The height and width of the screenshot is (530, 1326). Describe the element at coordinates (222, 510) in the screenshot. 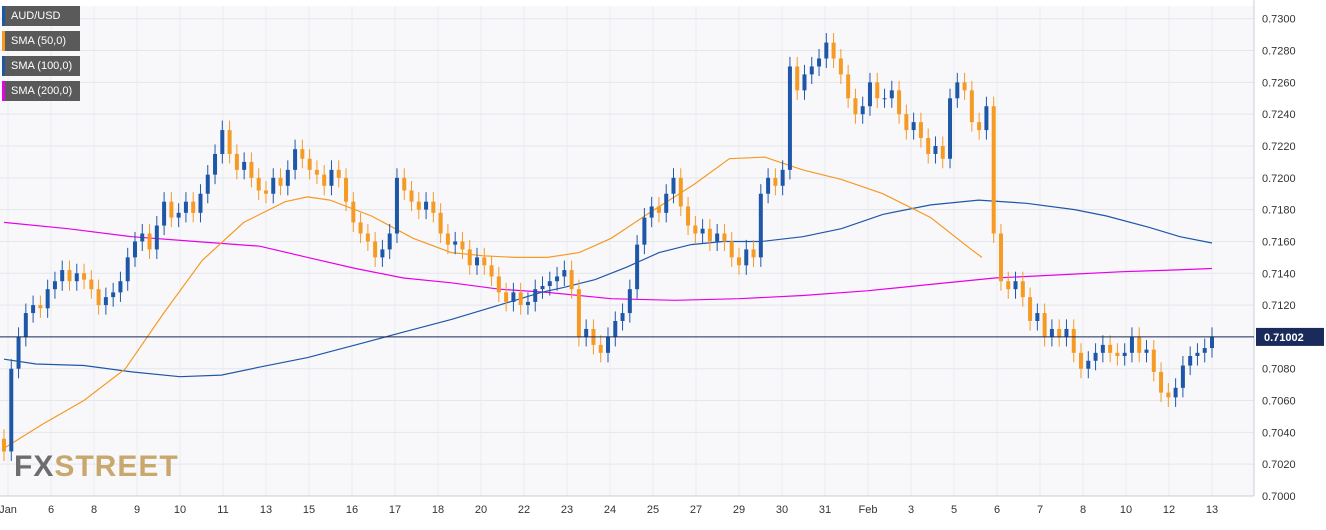

I see `x-tick-label: 11` at that location.